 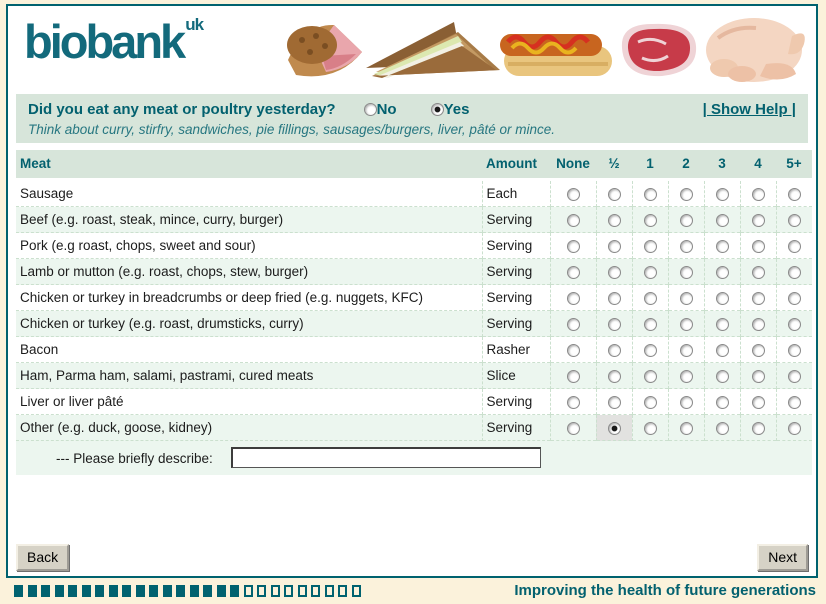 I want to click on describe-input, so click(x=385, y=457).